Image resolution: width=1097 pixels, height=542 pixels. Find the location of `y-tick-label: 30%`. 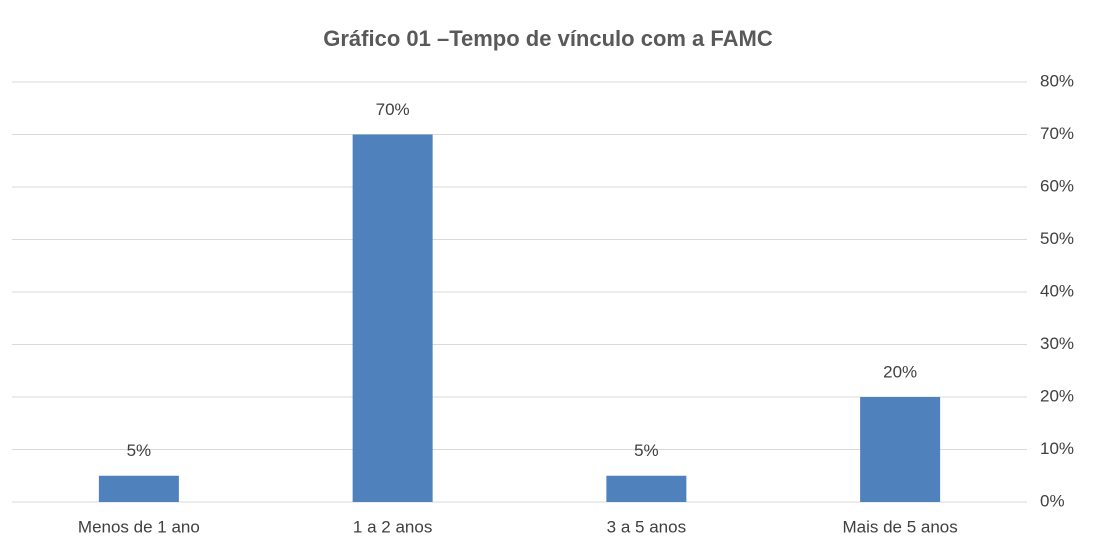

y-tick-label: 30% is located at coordinates (1057, 343).